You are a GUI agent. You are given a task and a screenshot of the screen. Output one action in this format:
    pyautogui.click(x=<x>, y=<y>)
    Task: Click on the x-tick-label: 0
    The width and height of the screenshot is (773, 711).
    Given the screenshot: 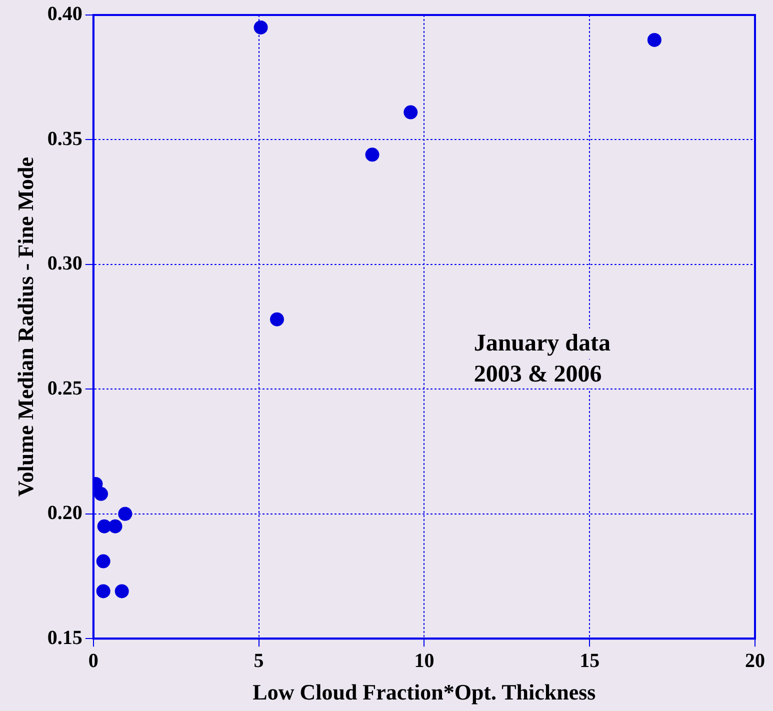 What is the action you would take?
    pyautogui.click(x=93, y=661)
    